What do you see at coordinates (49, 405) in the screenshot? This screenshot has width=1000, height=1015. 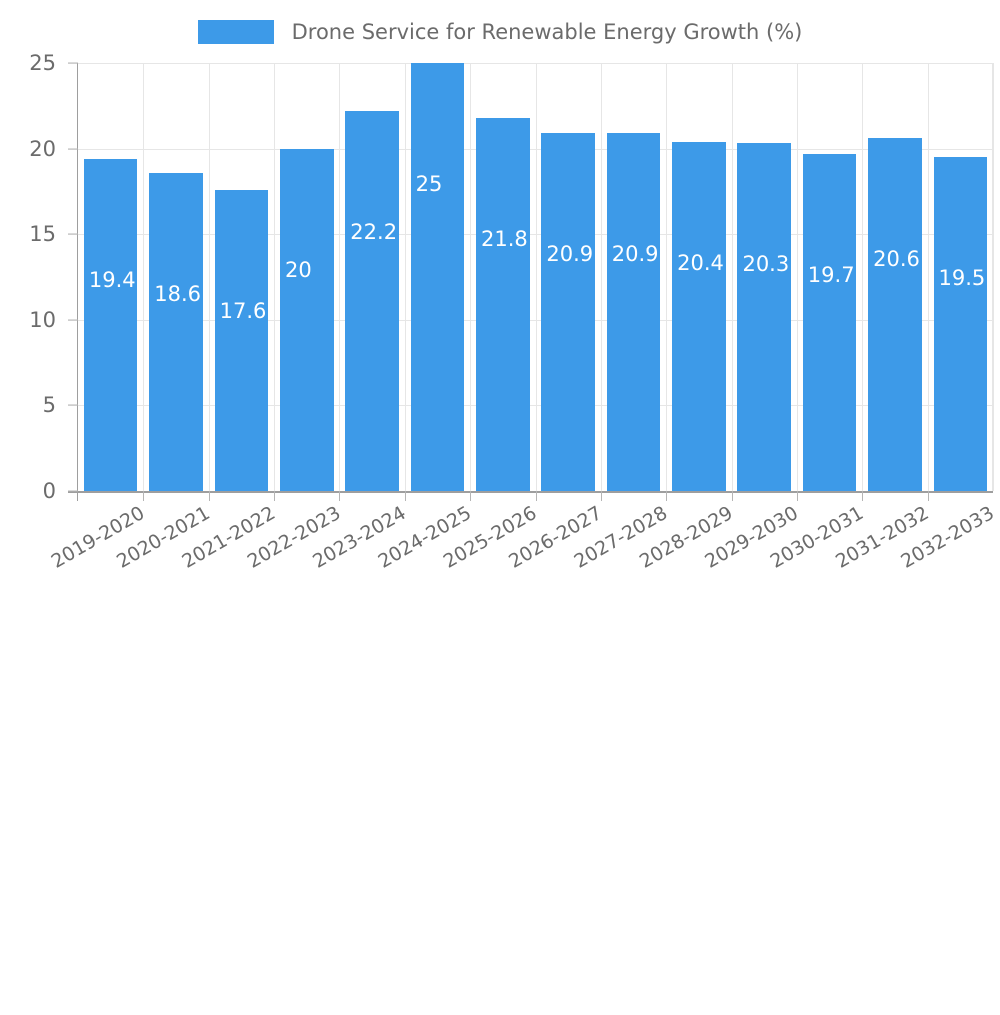 I see `y-axis-tick-label: 5` at bounding box center [49, 405].